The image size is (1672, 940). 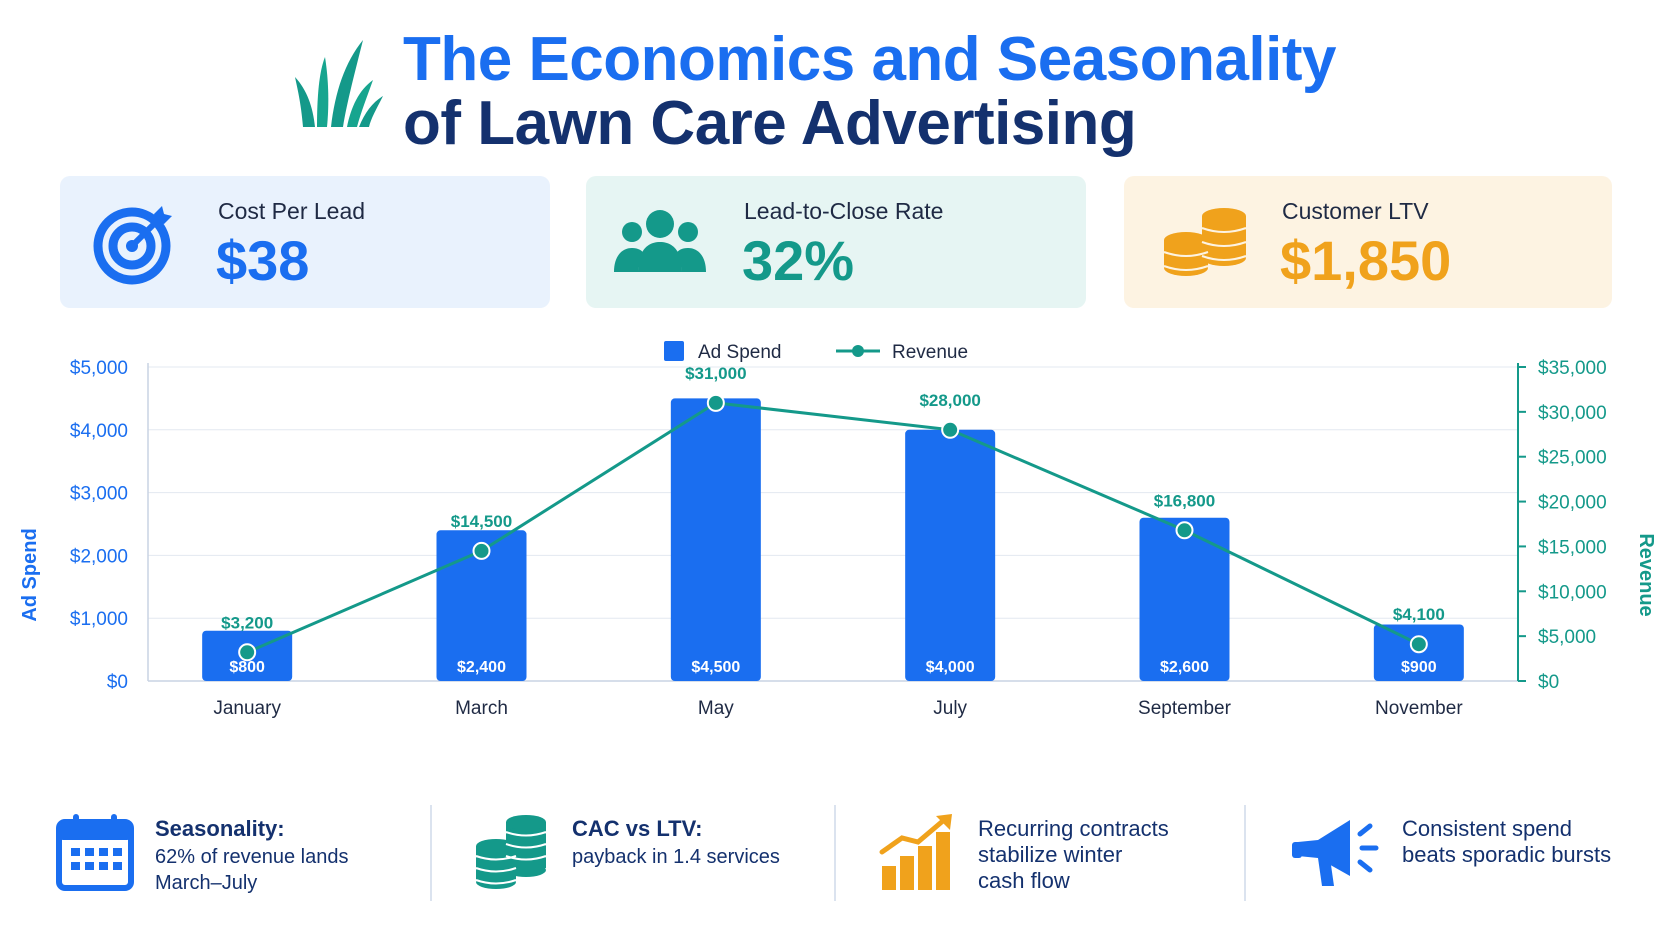 What do you see at coordinates (1572, 368) in the screenshot?
I see `y-tick-label-right: $35,000` at bounding box center [1572, 368].